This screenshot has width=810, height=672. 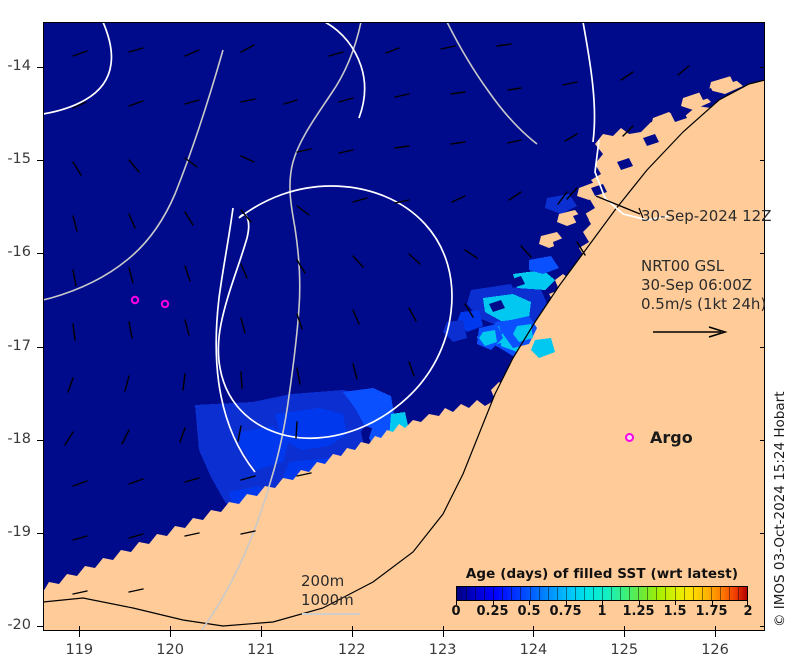 What do you see at coordinates (19, 438) in the screenshot?
I see `y-axis-label: -18` at bounding box center [19, 438].